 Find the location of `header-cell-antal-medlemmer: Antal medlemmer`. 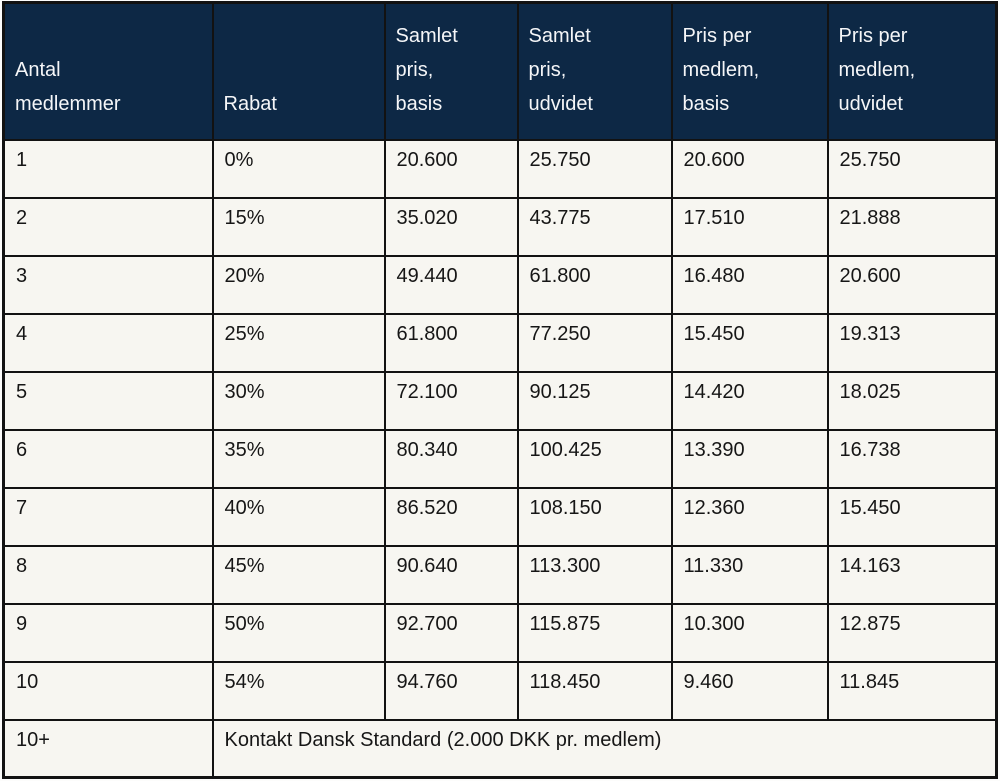

header-cell-antal-medlemmer: Antal medlemmer is located at coordinates (108, 71).